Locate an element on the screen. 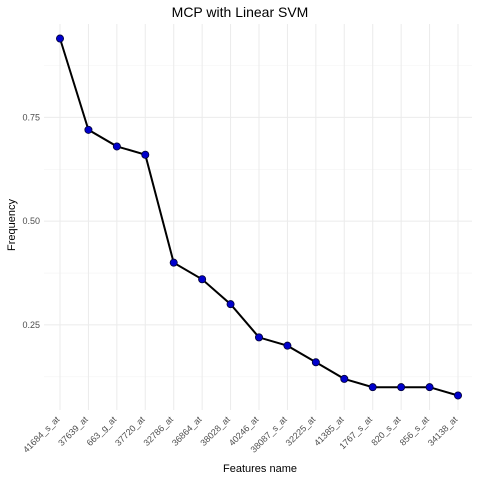  x-tick-label: 32786_at is located at coordinates (159, 431).